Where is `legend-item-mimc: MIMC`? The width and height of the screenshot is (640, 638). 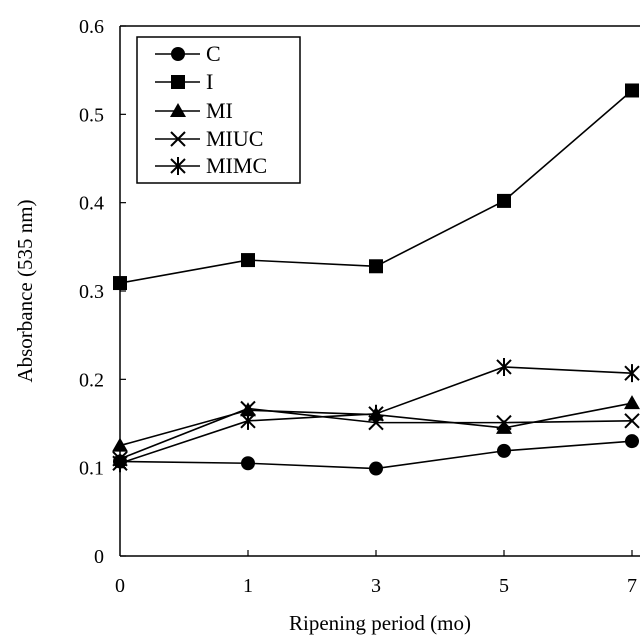
legend-item-mimc: MIMC is located at coordinates (211, 165).